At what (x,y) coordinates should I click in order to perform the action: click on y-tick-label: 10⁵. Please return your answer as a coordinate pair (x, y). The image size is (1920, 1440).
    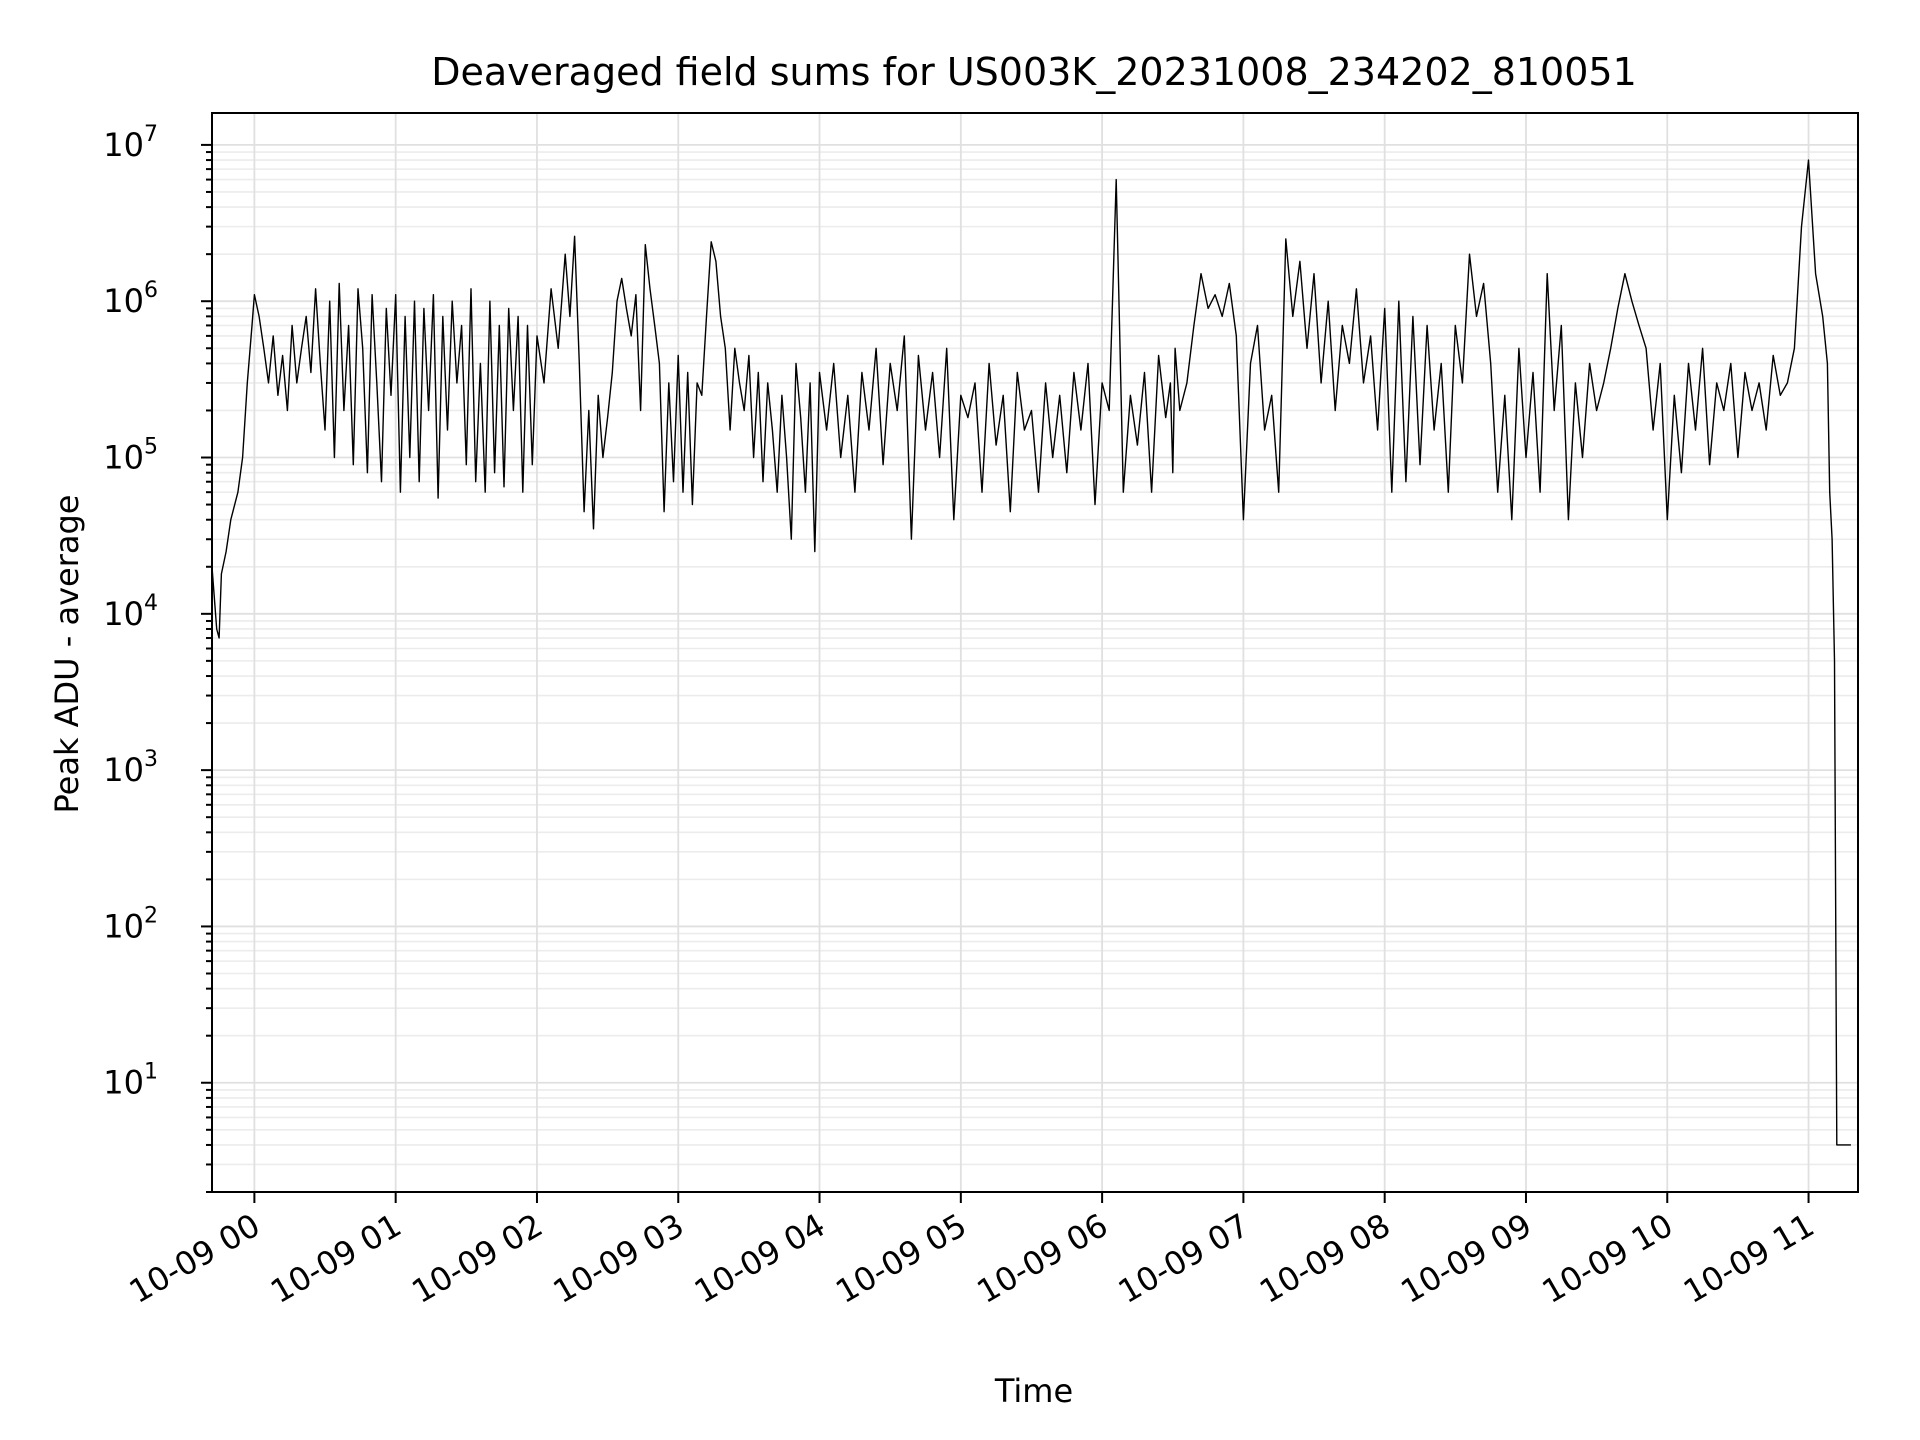
    Looking at the image, I should click on (130, 456).